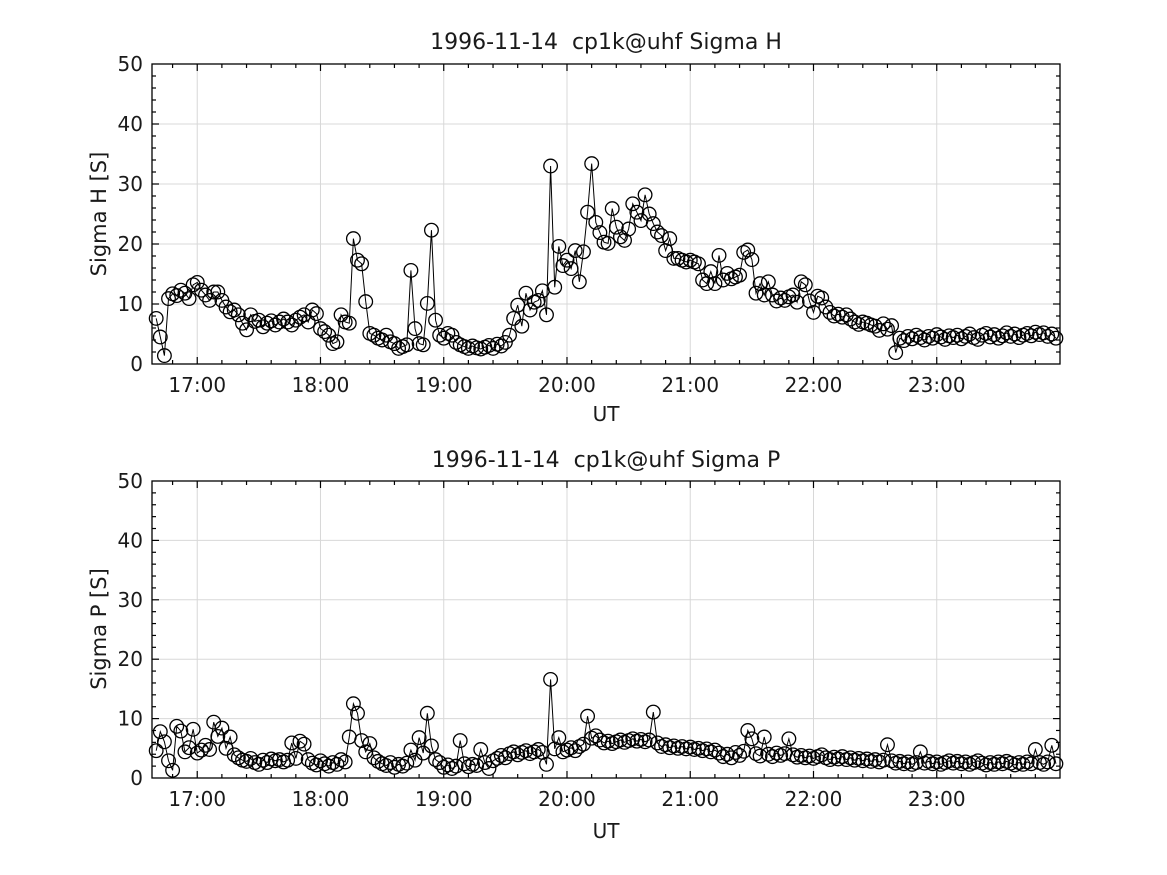 The height and width of the screenshot is (875, 1167). What do you see at coordinates (99, 629) in the screenshot?
I see `chart2-y-axis-label: Sigma P [S]` at bounding box center [99, 629].